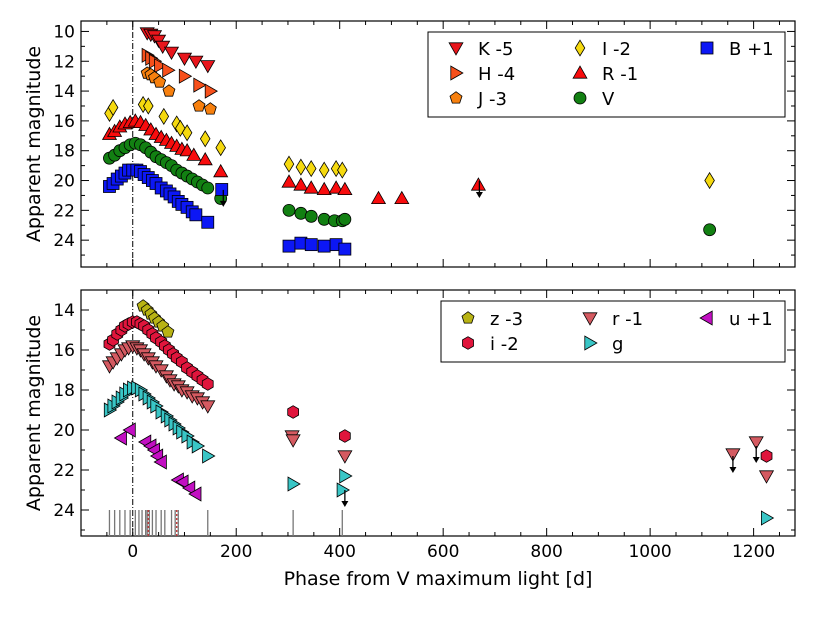 The image size is (817, 617). I want to click on legend-item: K -5, so click(480, 49).